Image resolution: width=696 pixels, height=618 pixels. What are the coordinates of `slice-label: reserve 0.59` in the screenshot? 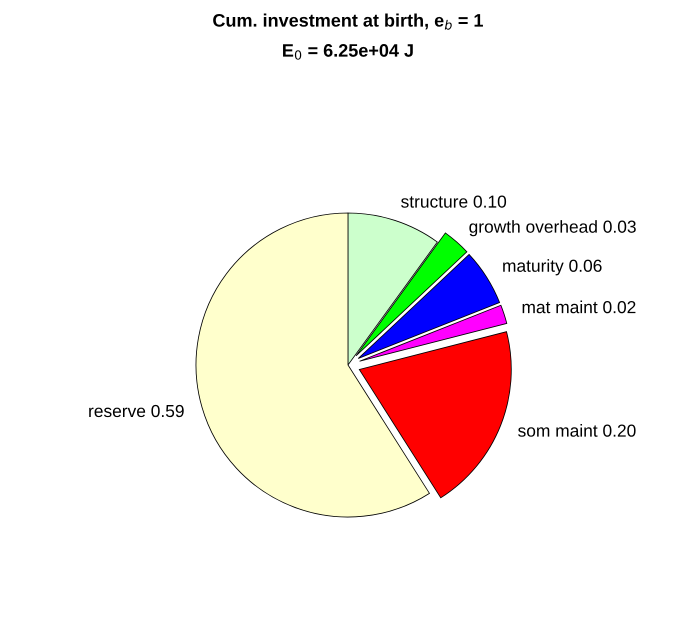 It's located at (136, 411).